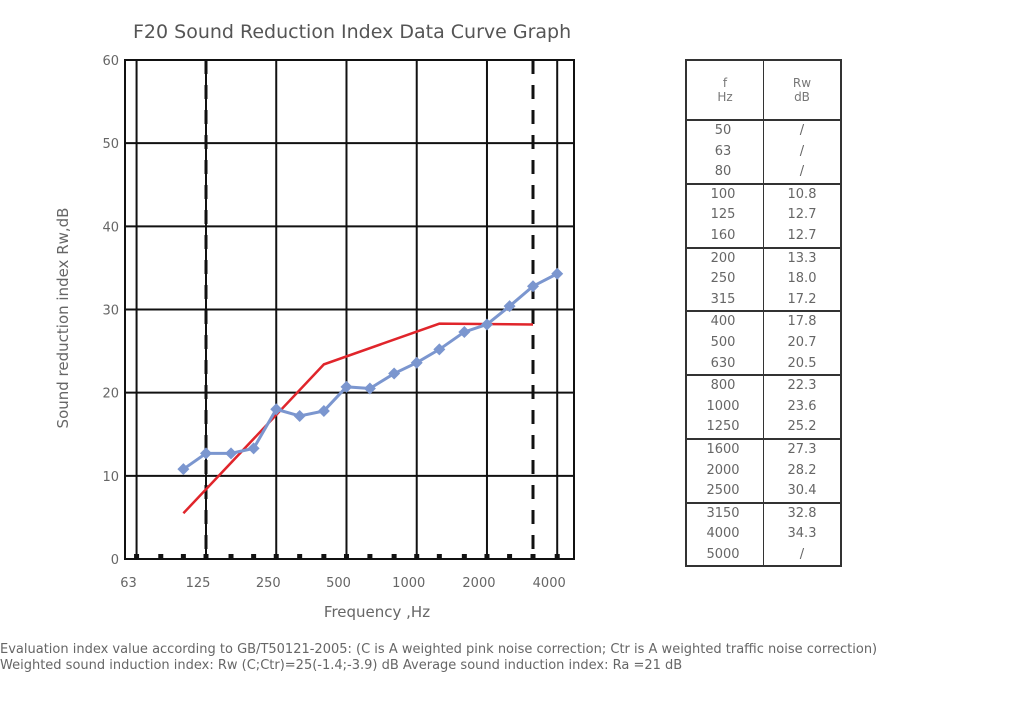 The image size is (1024, 722). I want to click on frequency-column: 200 250 315, so click(725, 280).